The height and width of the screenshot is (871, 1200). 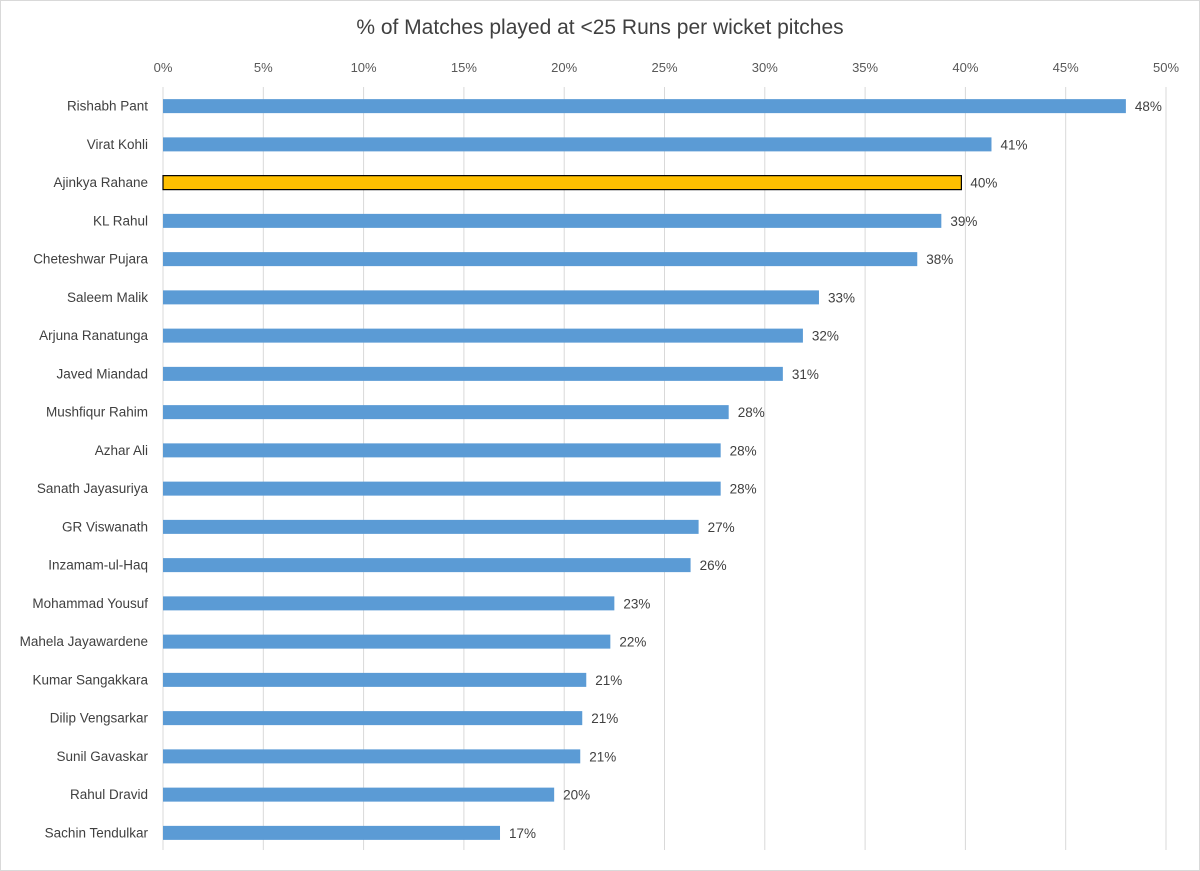 What do you see at coordinates (562, 183) in the screenshot?
I see `highlighted-bar` at bounding box center [562, 183].